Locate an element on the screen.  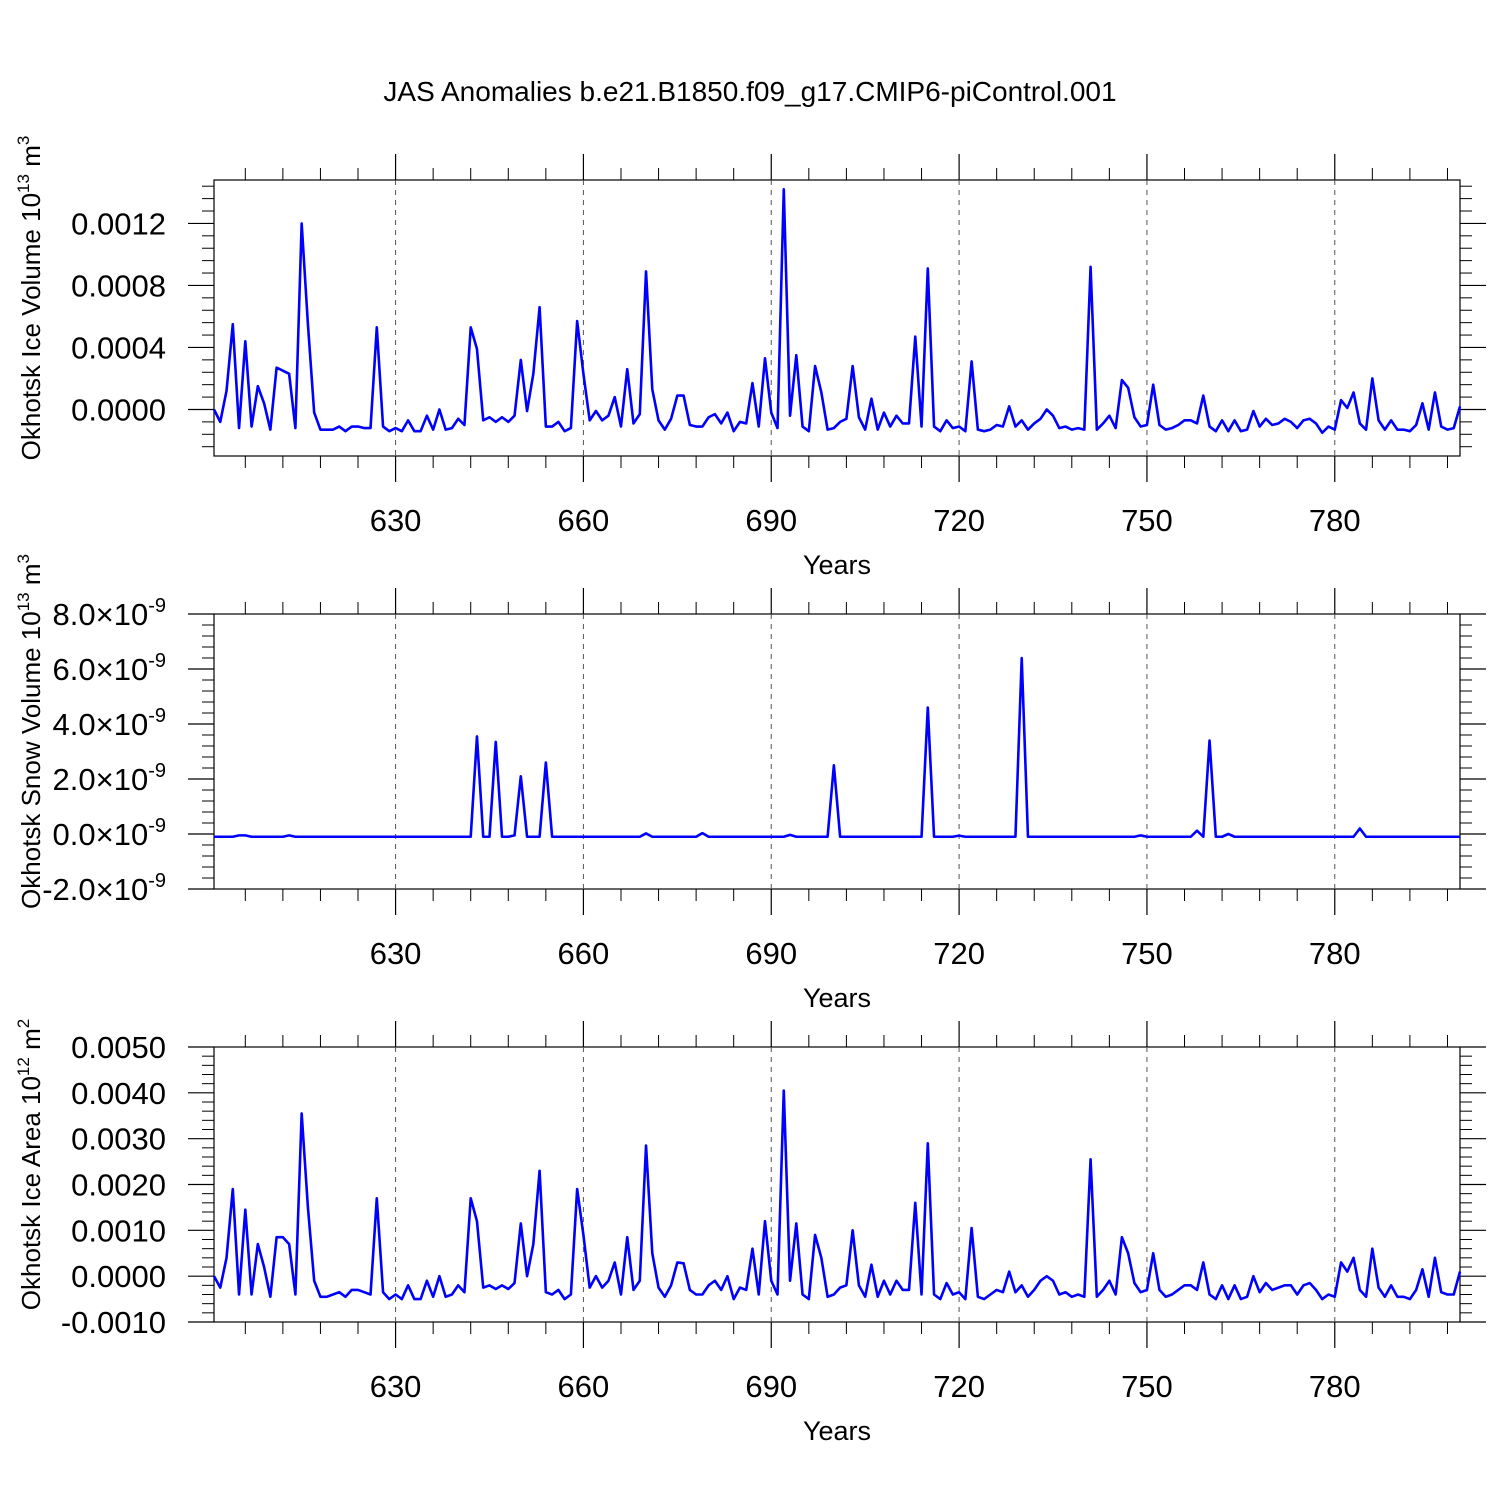
panel-1-ylabel: Okhotsk Ice Volume 1013 m3 is located at coordinates (30, 298).